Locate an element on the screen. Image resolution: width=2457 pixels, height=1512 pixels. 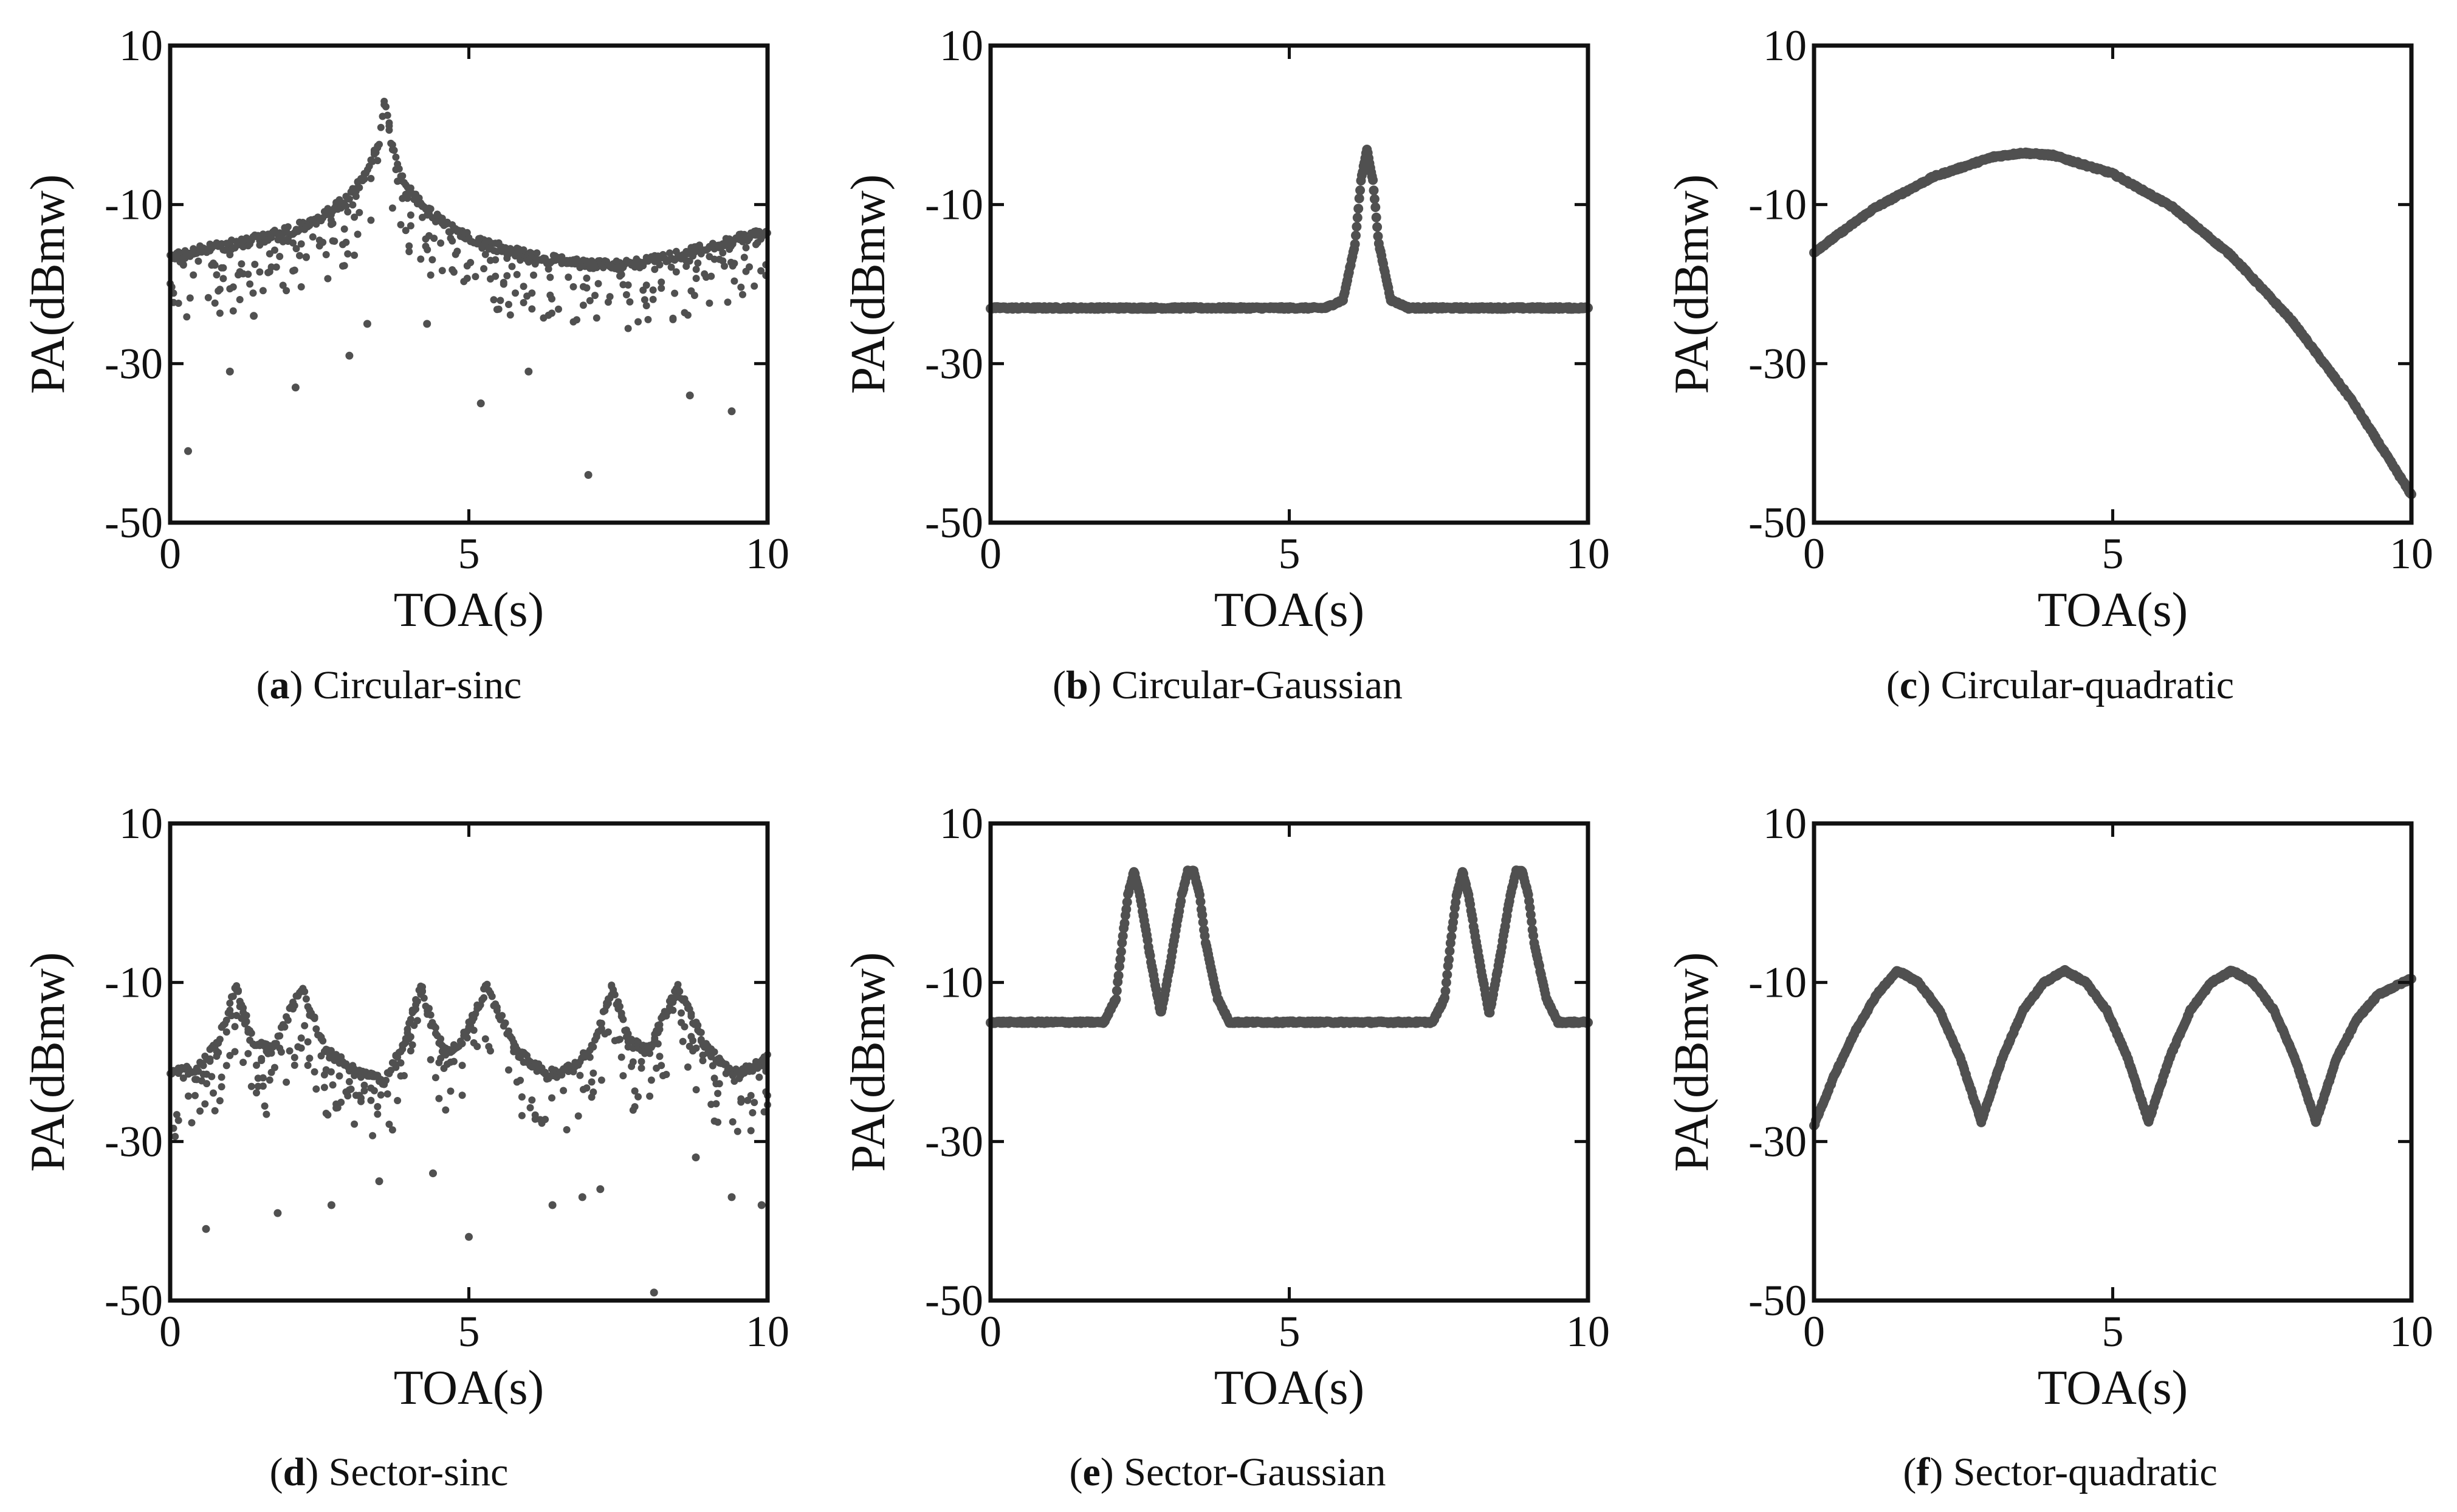
caption-title: Circular-sinc is located at coordinates (418, 685).